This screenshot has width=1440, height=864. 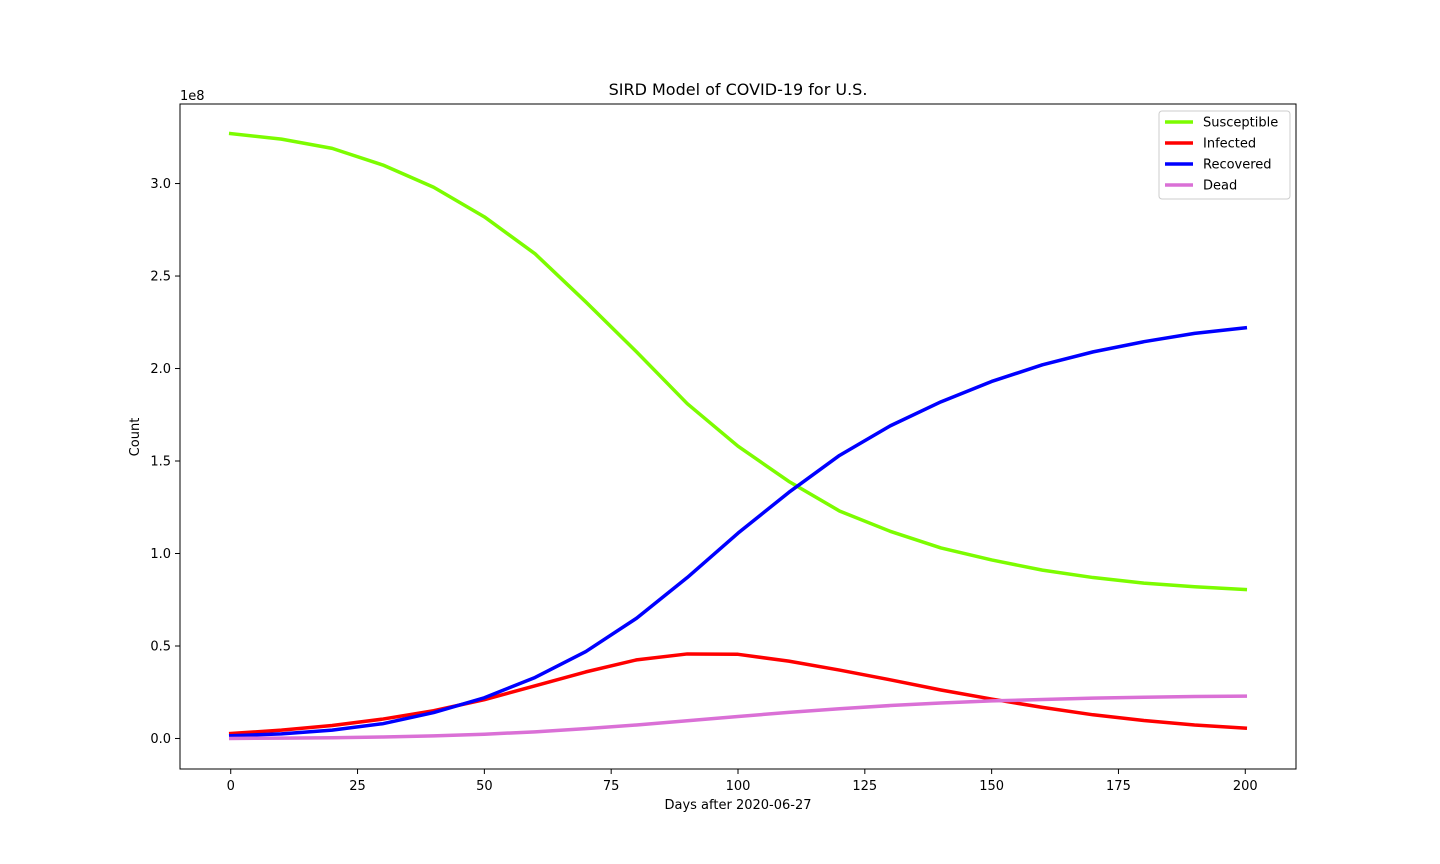 I want to click on legend: Susceptible Infected Recovered Dead, so click(x=1224, y=155).